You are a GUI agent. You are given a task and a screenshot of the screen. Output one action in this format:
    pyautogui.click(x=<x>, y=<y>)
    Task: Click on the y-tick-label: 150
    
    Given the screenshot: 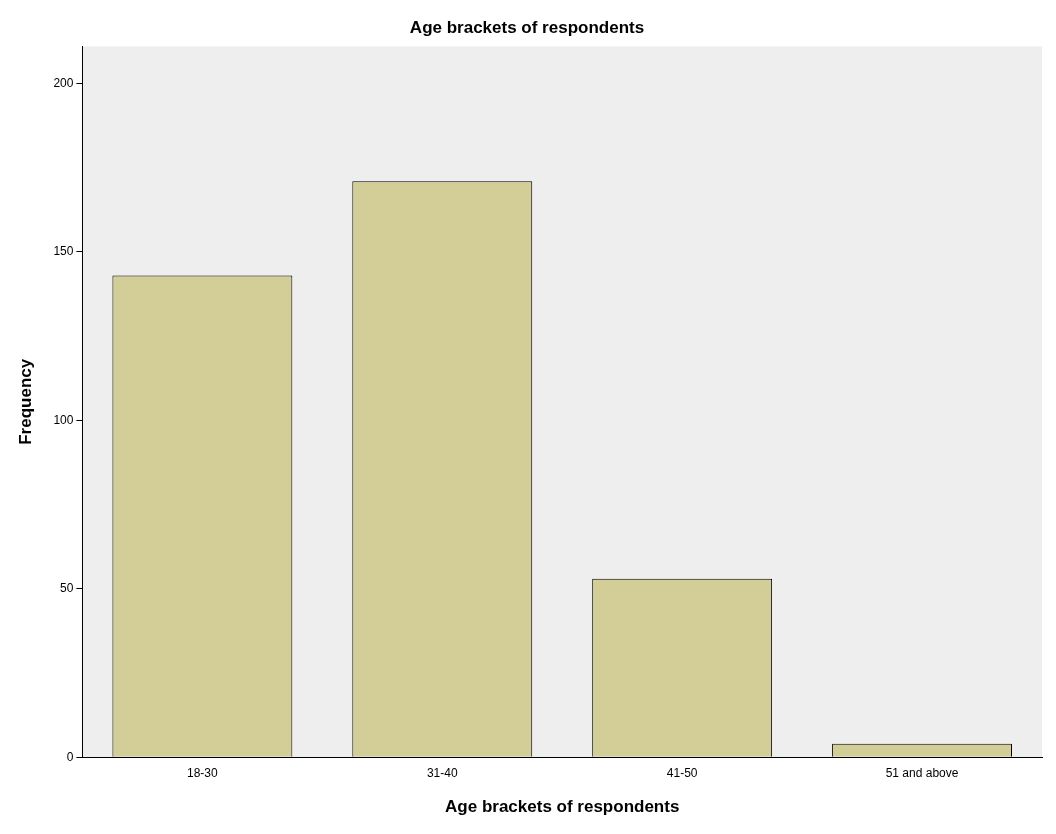 What is the action you would take?
    pyautogui.click(x=63, y=251)
    